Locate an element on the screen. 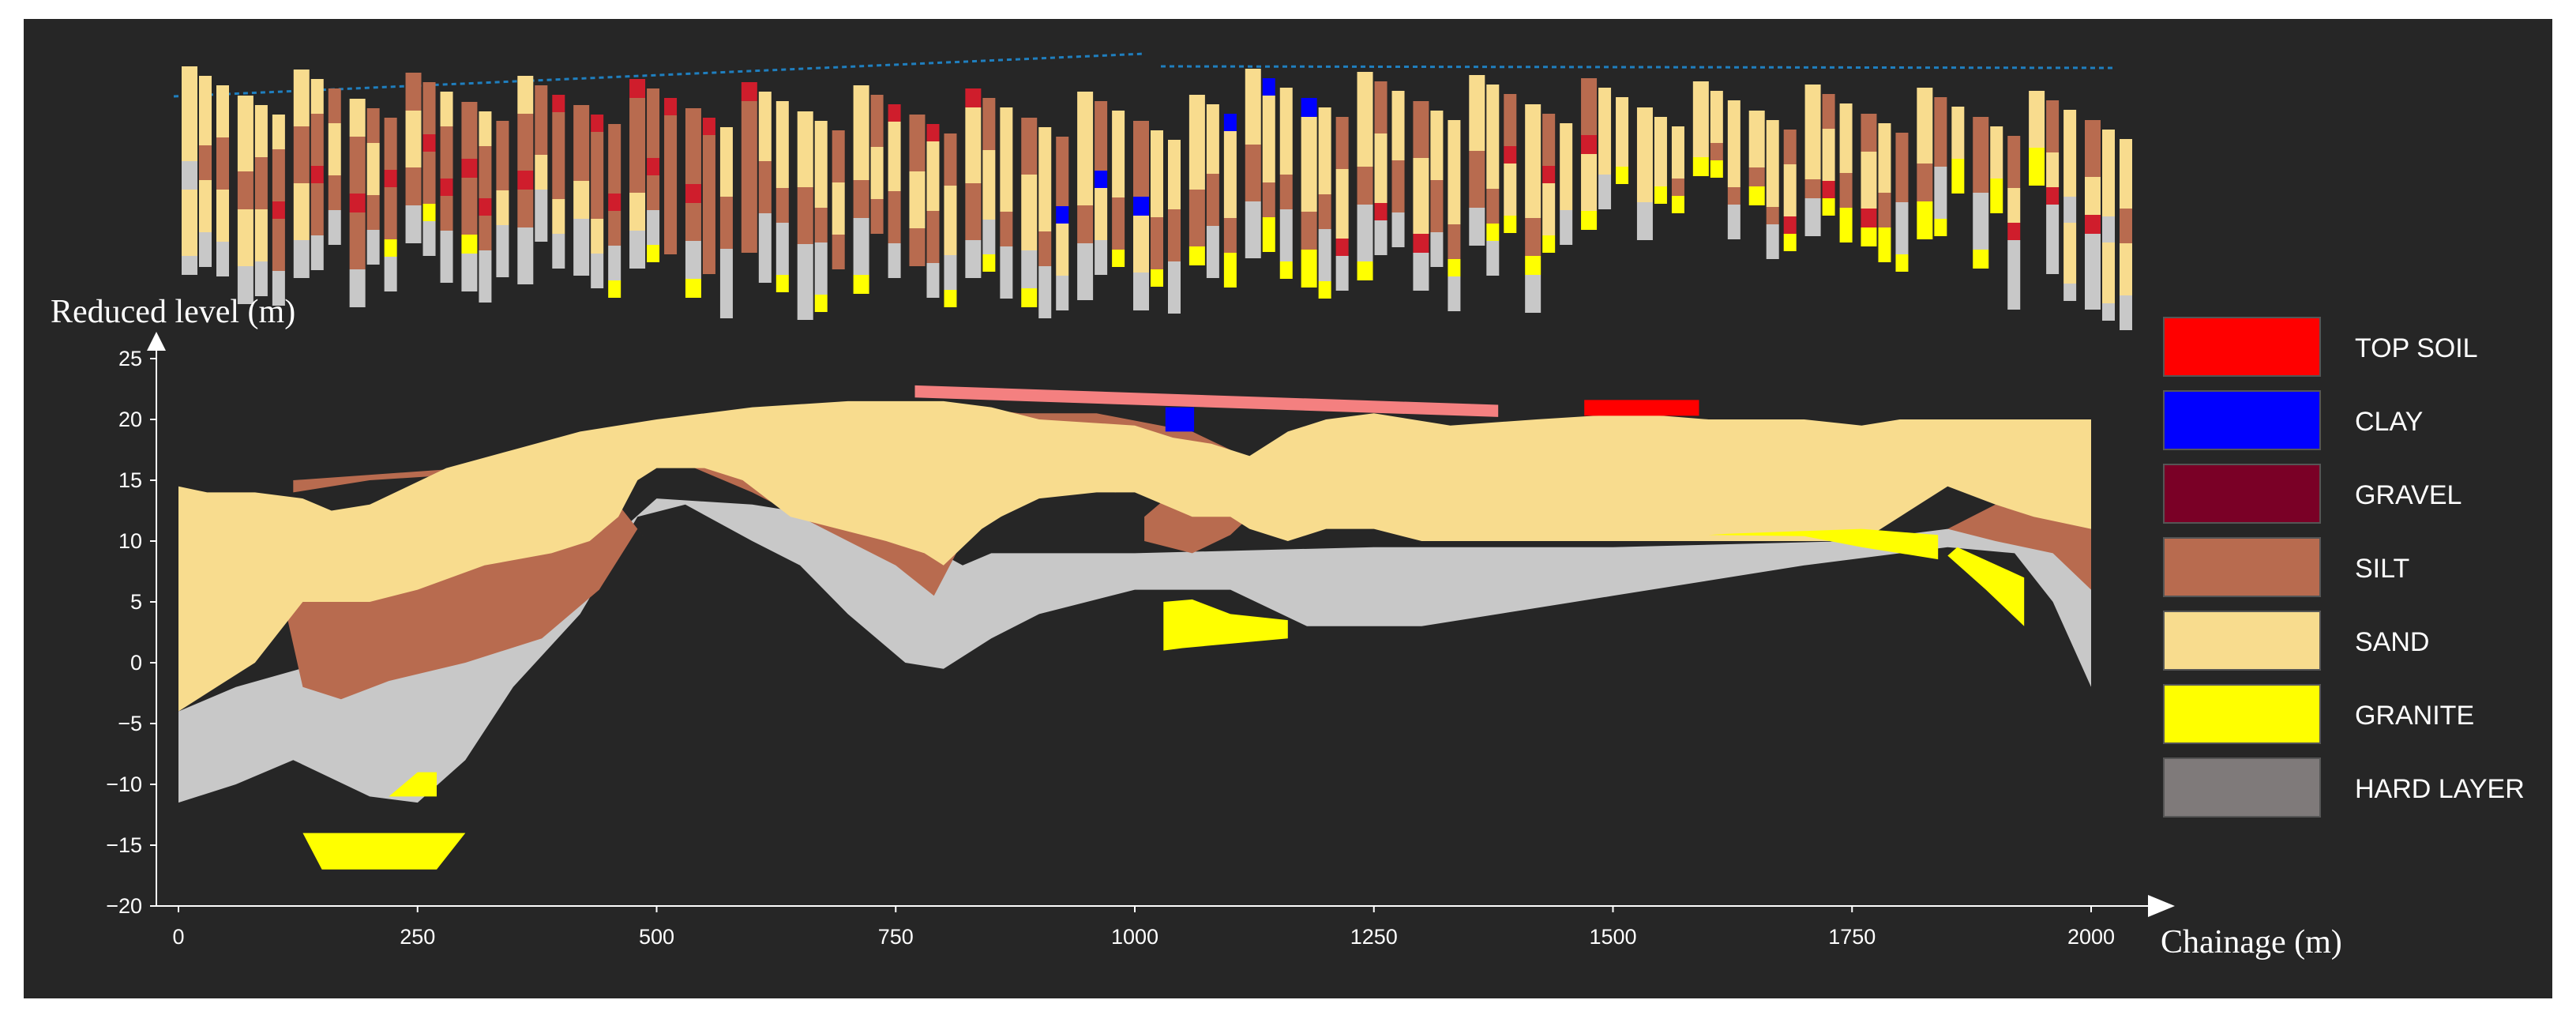 This screenshot has height=1030, width=2576. x-tick-label: 1250 is located at coordinates (1374, 937).